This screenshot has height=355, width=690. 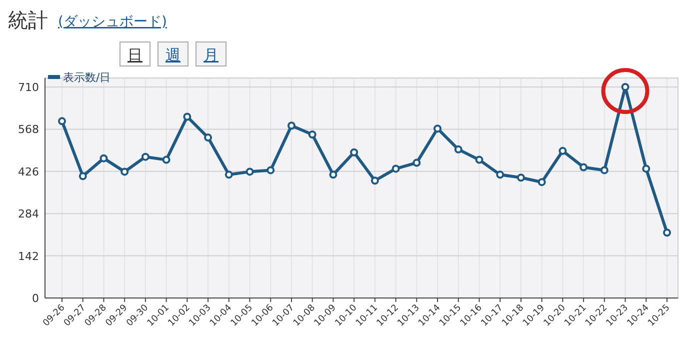 What do you see at coordinates (35, 298) in the screenshot?
I see `y-tick-label: 0` at bounding box center [35, 298].